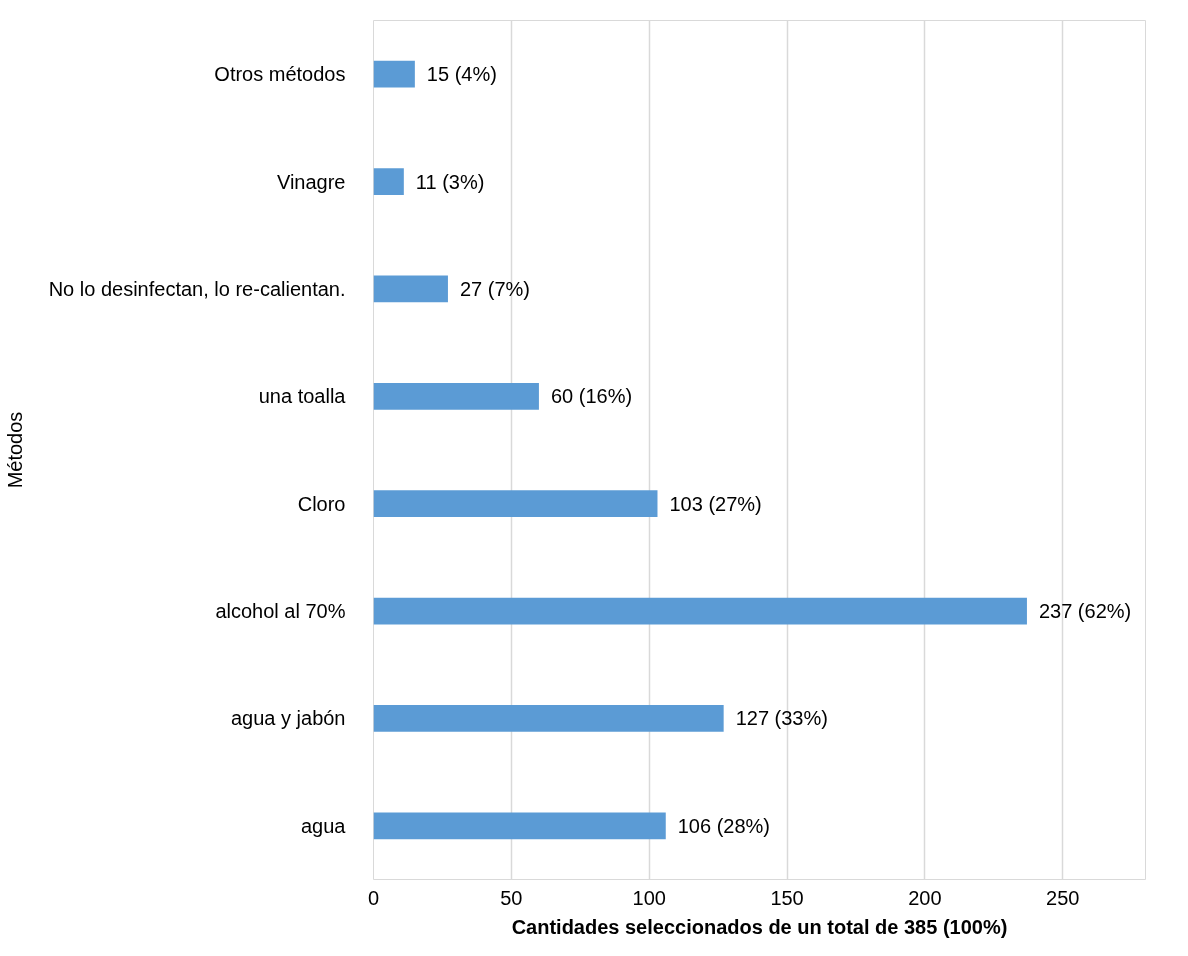 The width and height of the screenshot is (1188, 956). Describe the element at coordinates (197, 288) in the screenshot. I see `y-tick-label: No lo desinfectan, lo re-calientan.` at that location.